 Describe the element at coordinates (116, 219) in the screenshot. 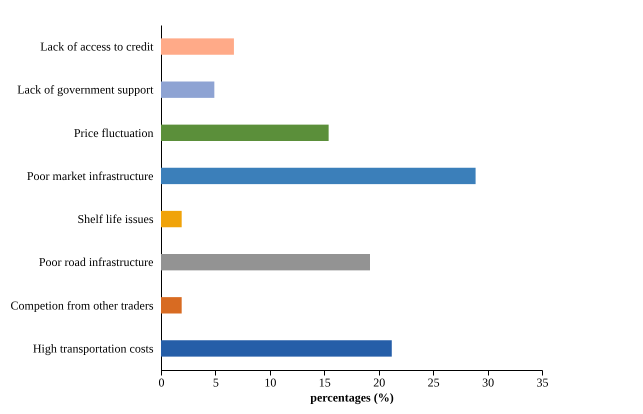

I see `y-tick-label: Shelf life issues` at that location.